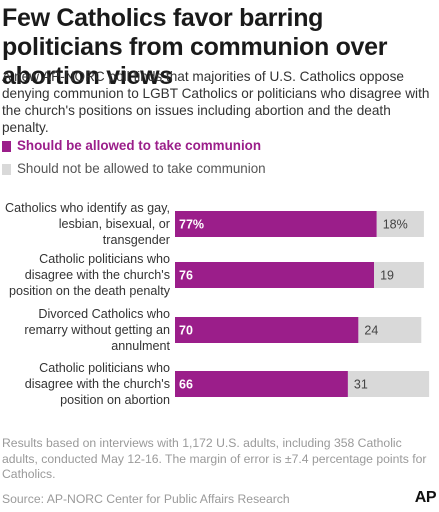  I want to click on ap-logo: AP, so click(425, 497).